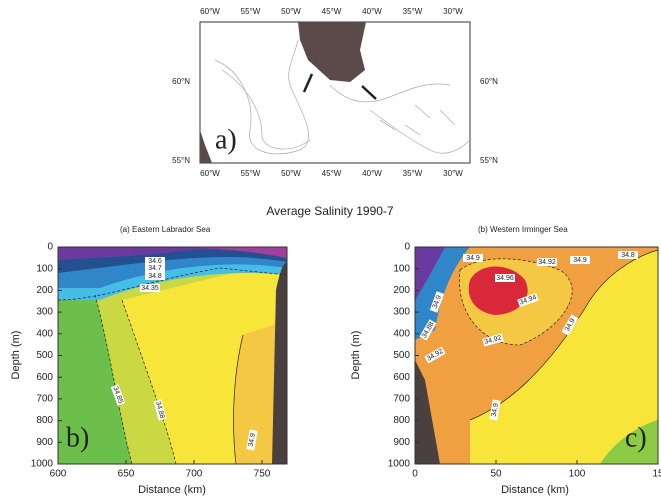 This screenshot has width=661, height=499. Describe the element at coordinates (401, 399) in the screenshot. I see `y-tick-label: 700` at that location.